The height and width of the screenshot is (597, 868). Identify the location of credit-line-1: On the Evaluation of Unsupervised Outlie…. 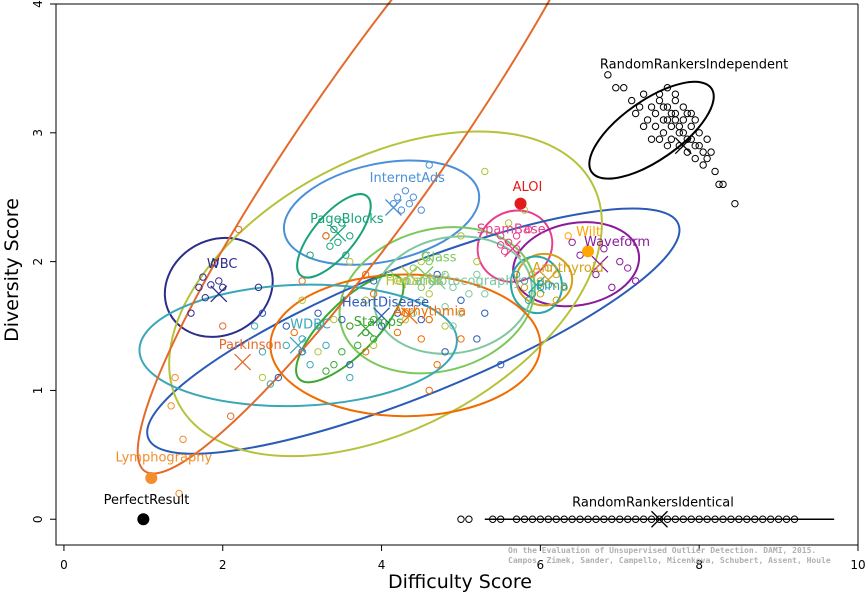
(662, 550).